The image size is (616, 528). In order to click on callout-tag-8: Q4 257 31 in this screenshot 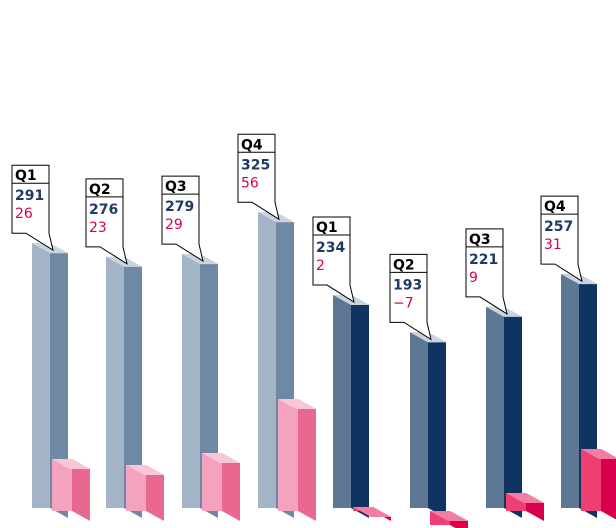, I will do `click(561, 239)`.